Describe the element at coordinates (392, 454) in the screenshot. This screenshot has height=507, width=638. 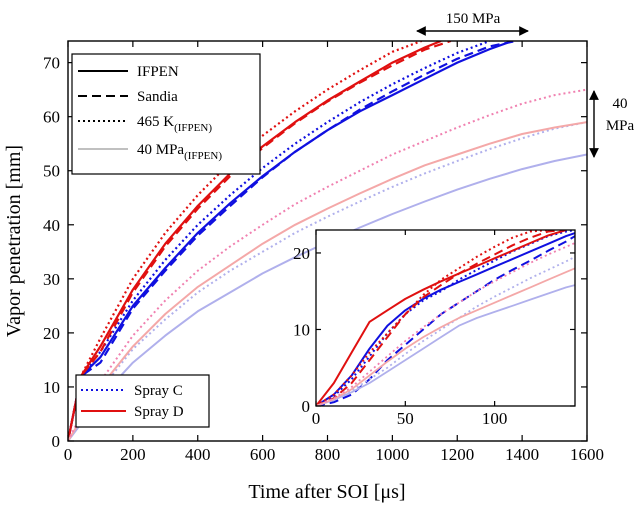
I see `main-x-tick-label: 1000` at that location.